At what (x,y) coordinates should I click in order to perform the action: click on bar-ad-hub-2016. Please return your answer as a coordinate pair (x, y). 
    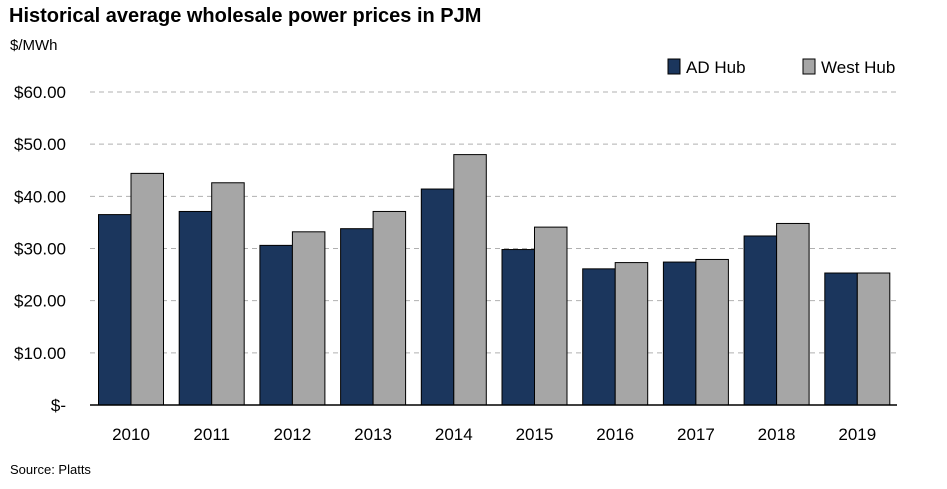
    Looking at the image, I should click on (599, 337).